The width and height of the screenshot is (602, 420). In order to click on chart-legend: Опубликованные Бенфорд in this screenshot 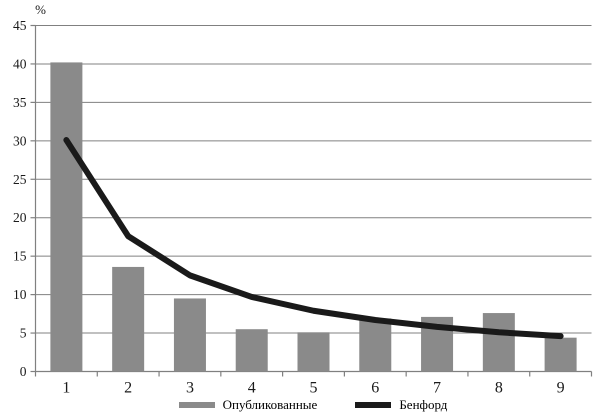, I will do `click(313, 404)`.